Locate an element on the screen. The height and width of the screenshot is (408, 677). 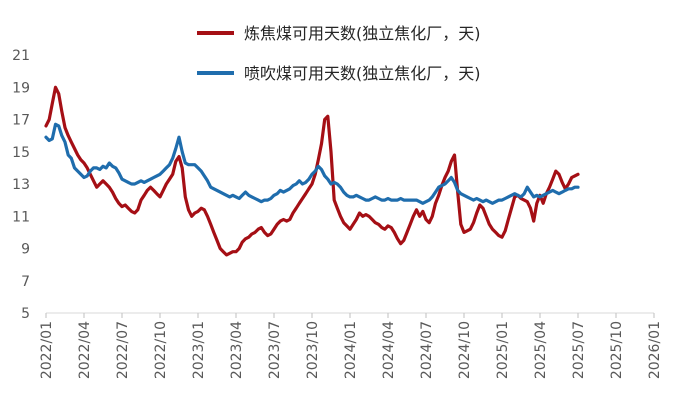
x-tick-label: 2025/07 is located at coordinates (579, 350).